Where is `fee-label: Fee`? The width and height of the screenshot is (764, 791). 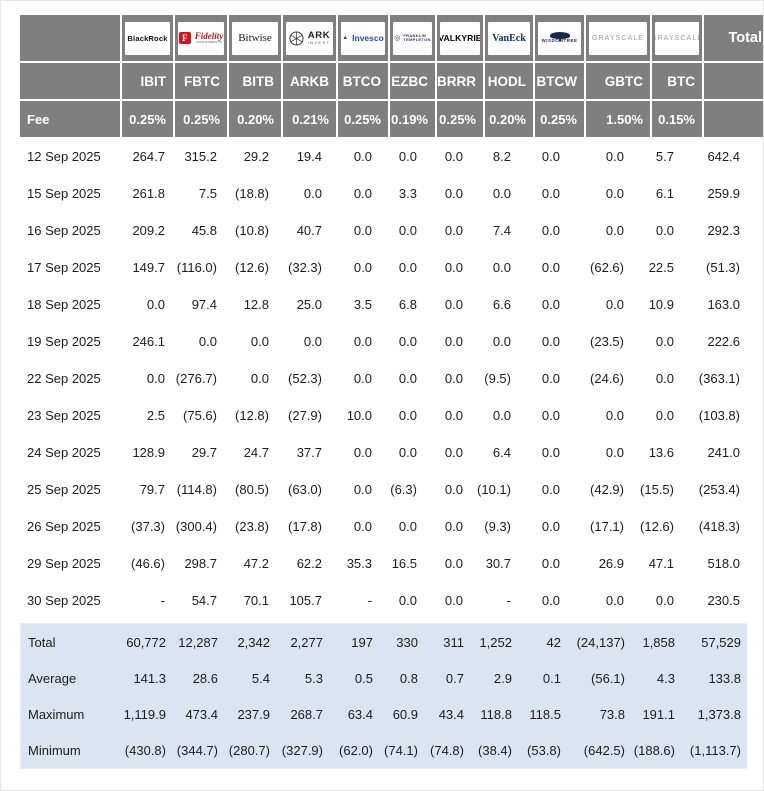 fee-label: Fee is located at coordinates (70, 119).